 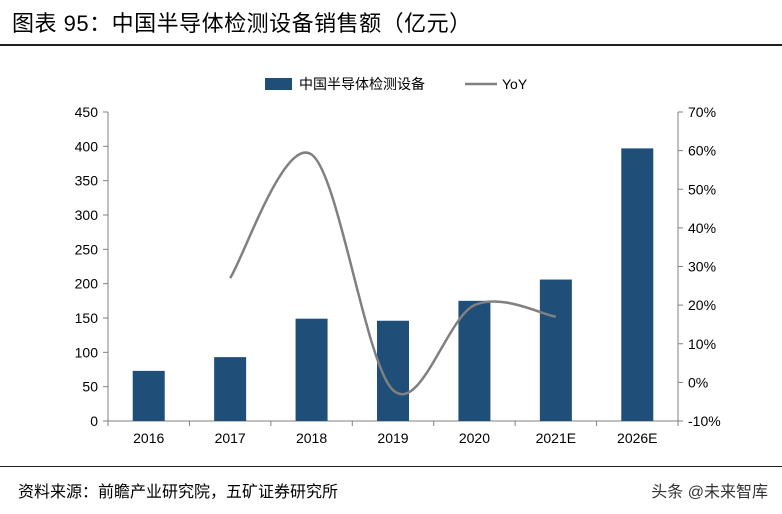 What do you see at coordinates (637, 438) in the screenshot?
I see `x-tick-label: 2026E` at bounding box center [637, 438].